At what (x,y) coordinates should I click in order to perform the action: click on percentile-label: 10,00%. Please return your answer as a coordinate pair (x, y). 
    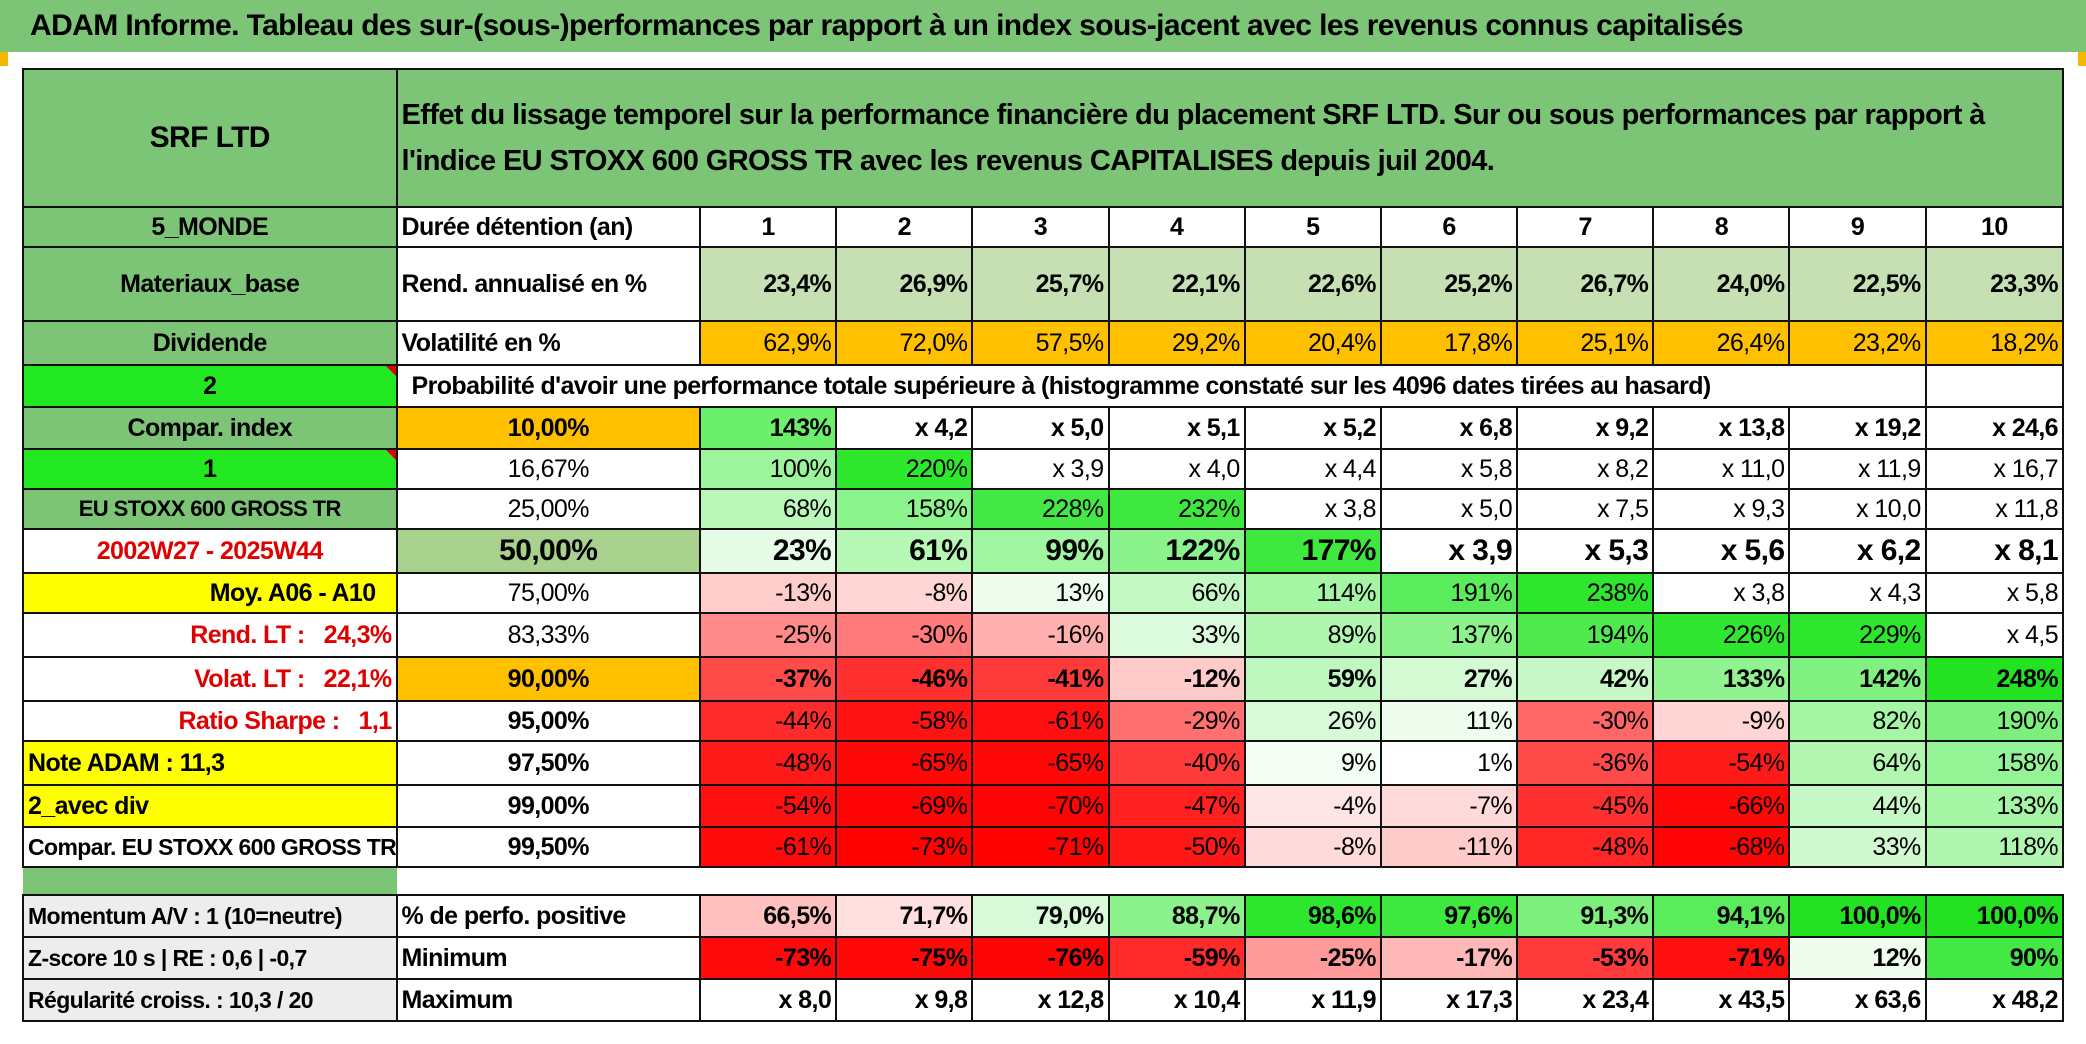
    Looking at the image, I should click on (548, 428).